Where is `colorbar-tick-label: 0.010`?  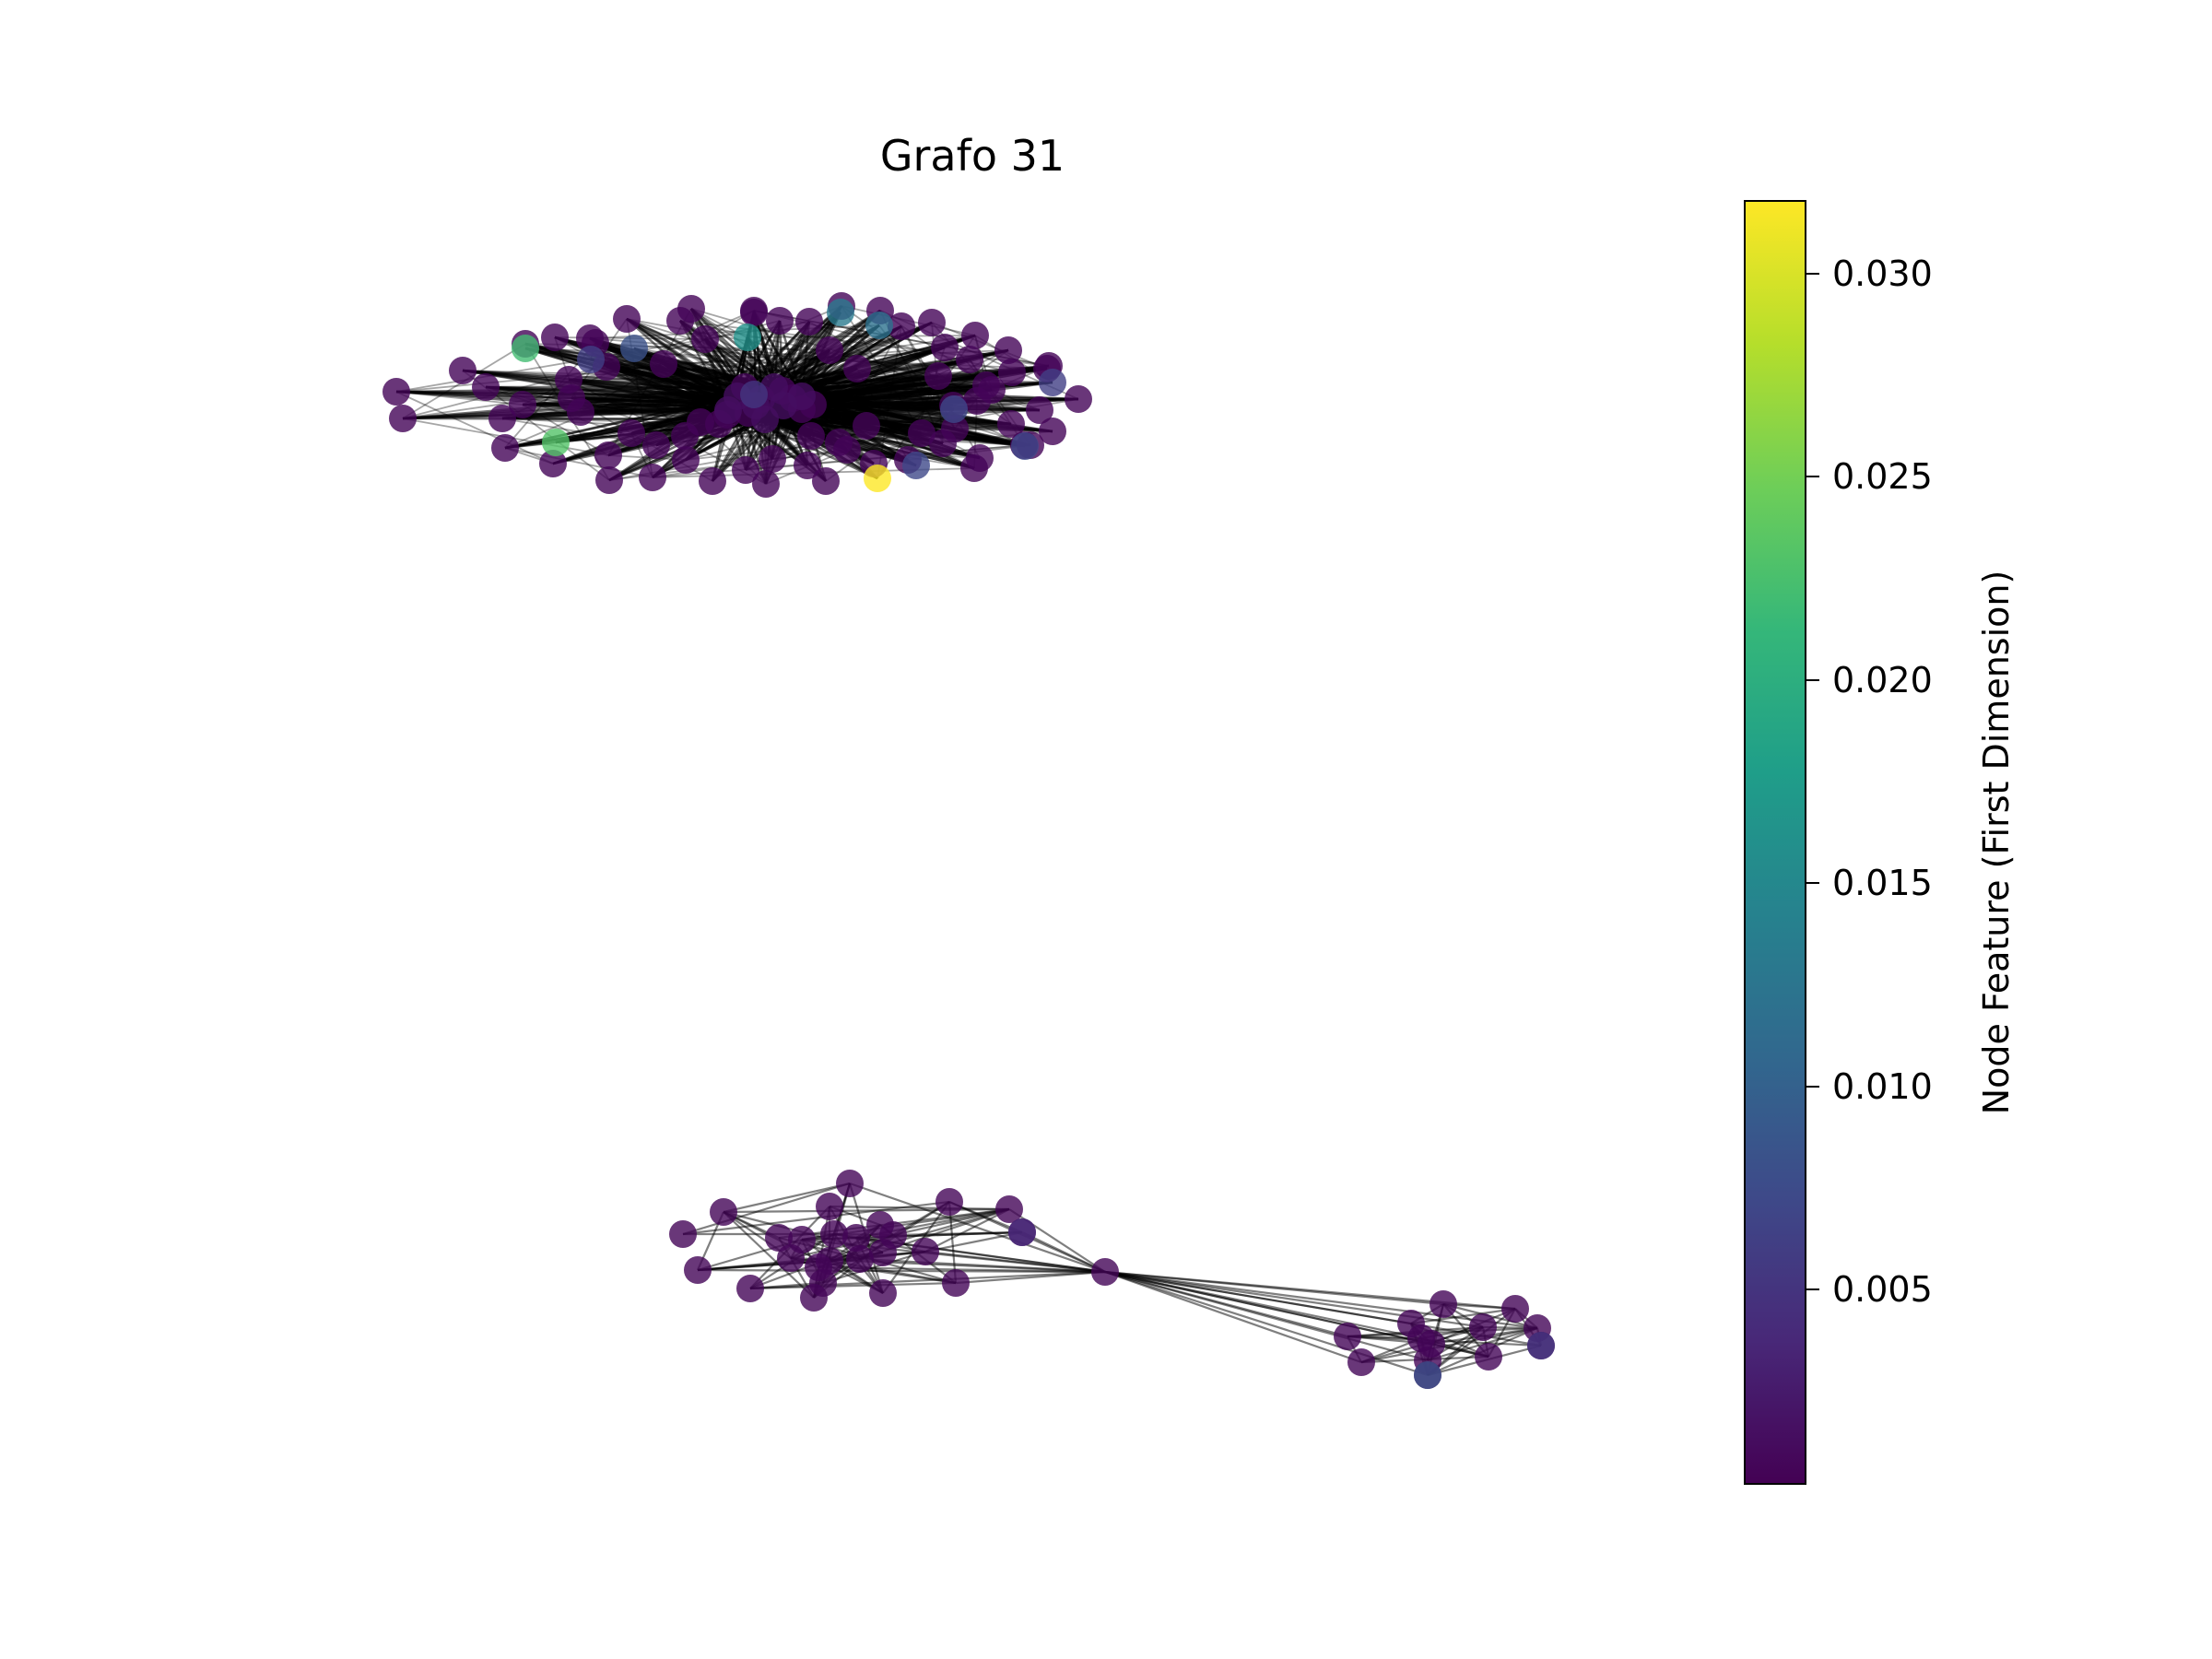
colorbar-tick-label: 0.010 is located at coordinates (1882, 1086).